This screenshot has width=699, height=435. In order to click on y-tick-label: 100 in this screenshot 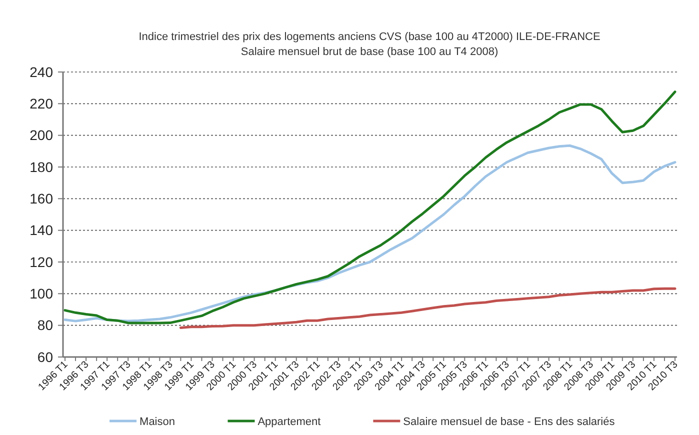, I will do `click(42, 294)`.